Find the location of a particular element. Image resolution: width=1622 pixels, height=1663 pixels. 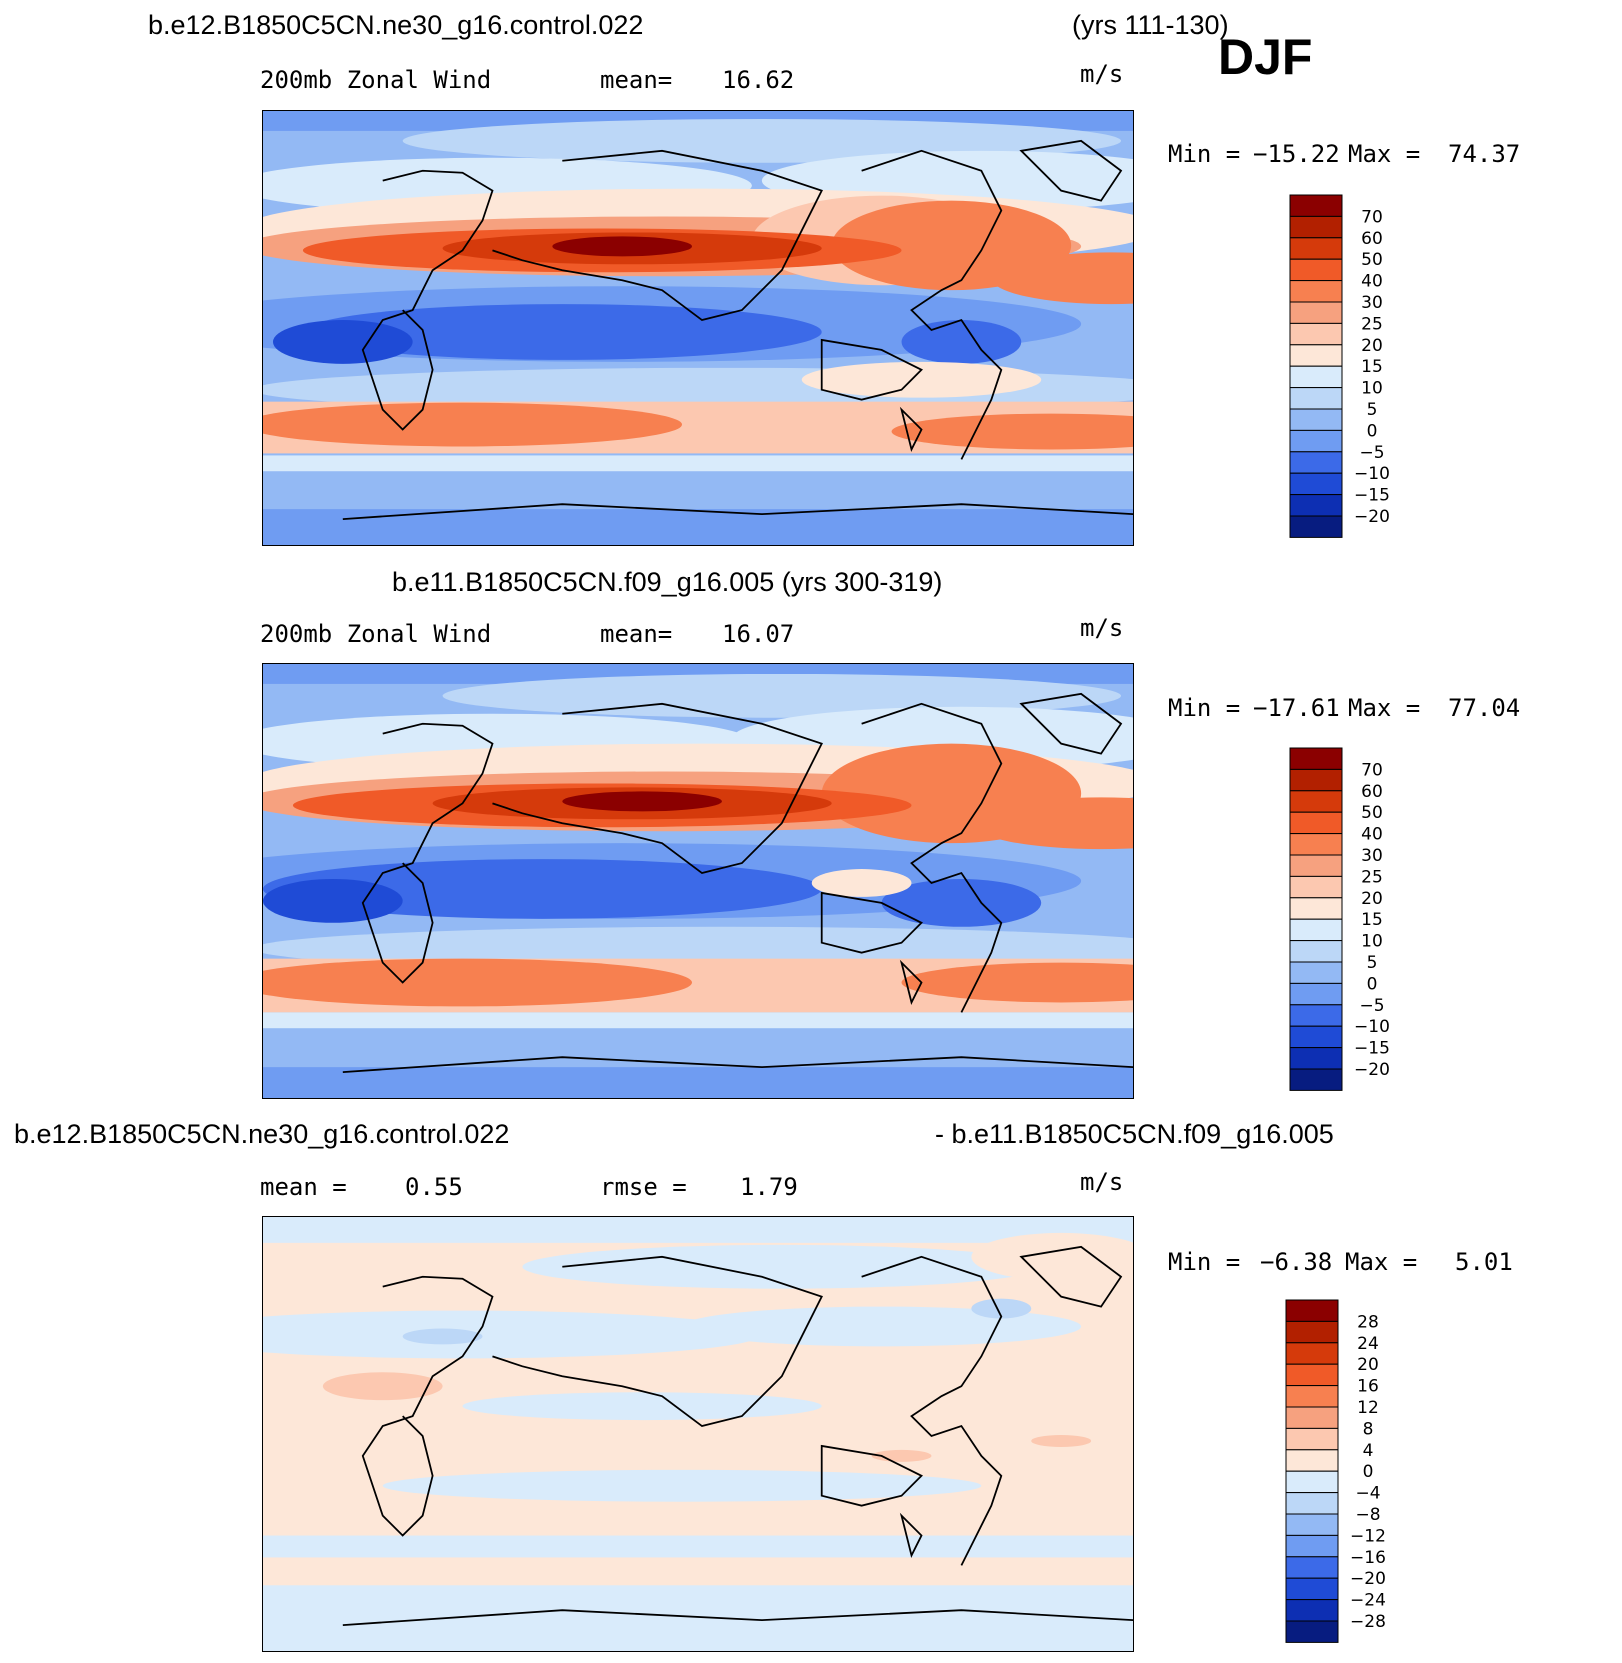

panel1-mean-label: mean= is located at coordinates (636, 80).